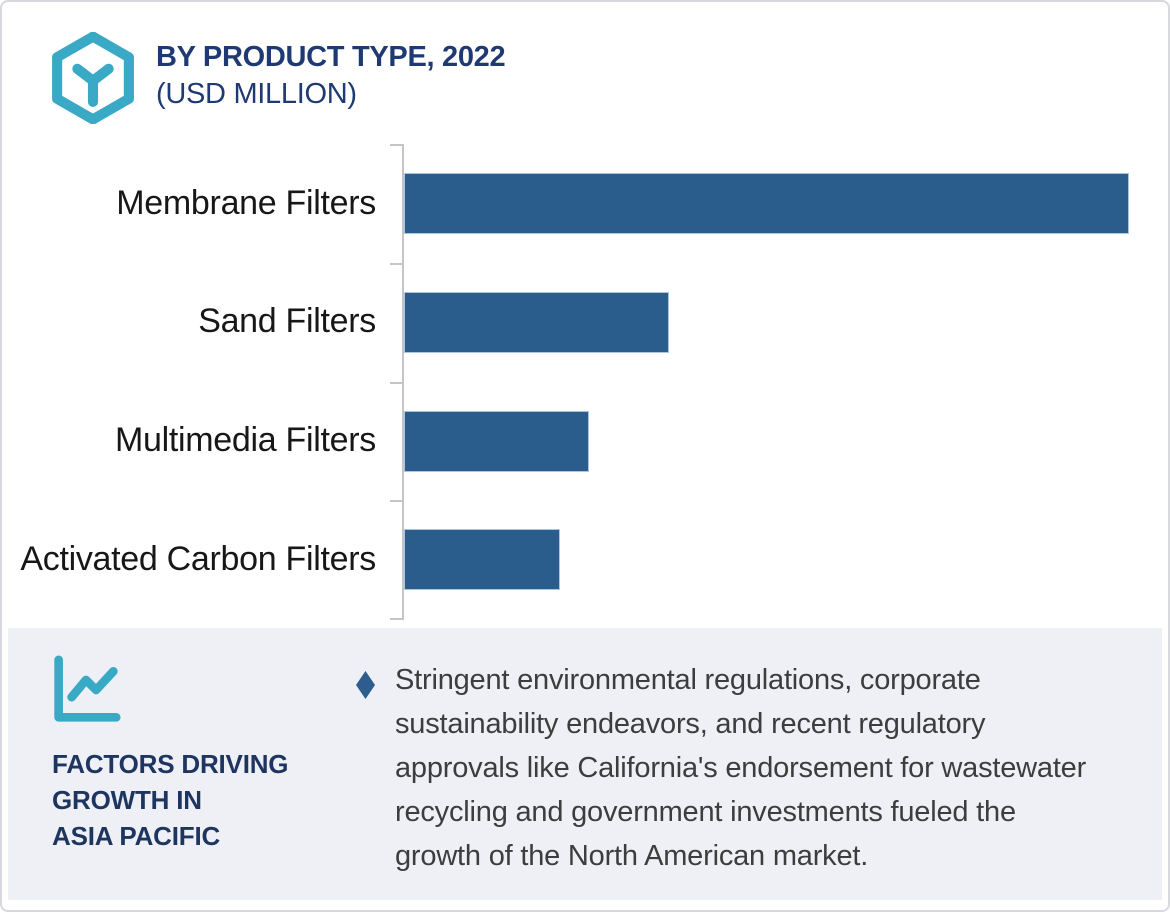 The height and width of the screenshot is (912, 1170). What do you see at coordinates (287, 321) in the screenshot?
I see `category-label: Sand Filters` at bounding box center [287, 321].